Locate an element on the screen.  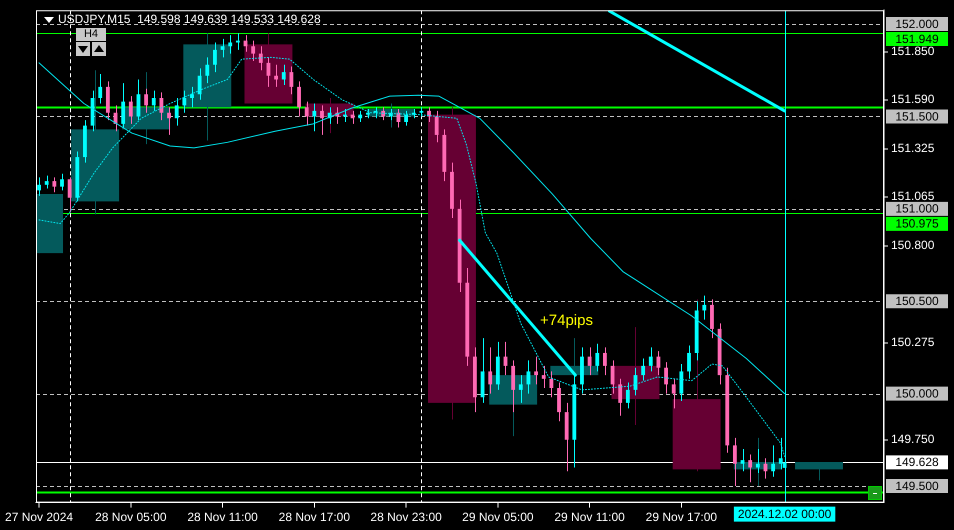
x-tick-label: 27 Nov 2024 is located at coordinates (39, 517).